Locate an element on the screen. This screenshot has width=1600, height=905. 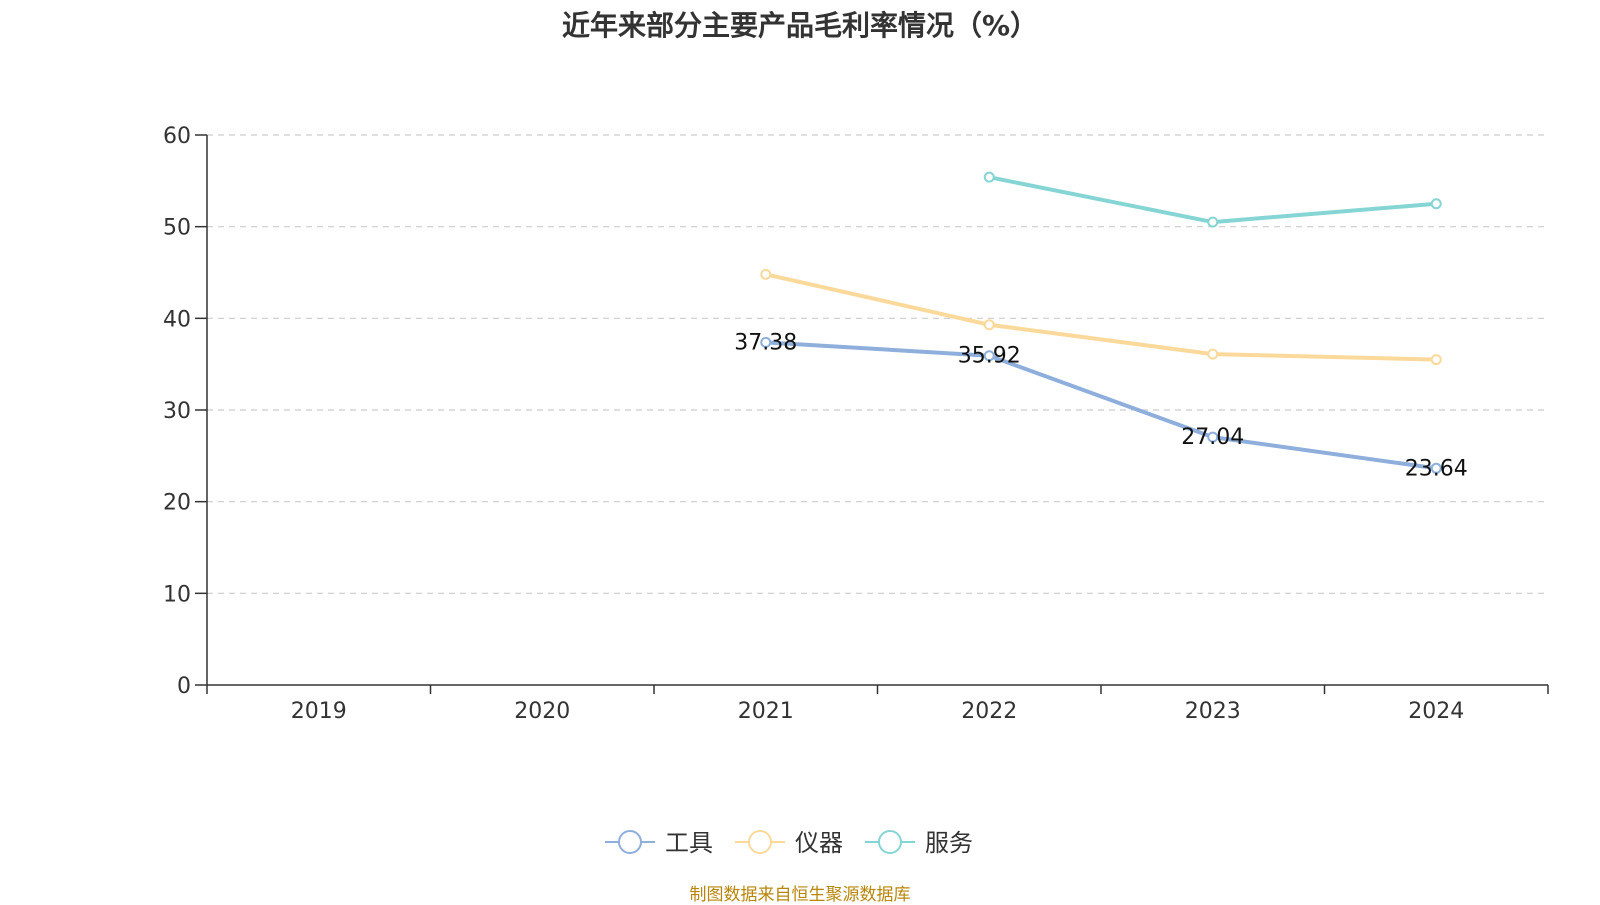
x-tick-label: 2023 is located at coordinates (1213, 711).